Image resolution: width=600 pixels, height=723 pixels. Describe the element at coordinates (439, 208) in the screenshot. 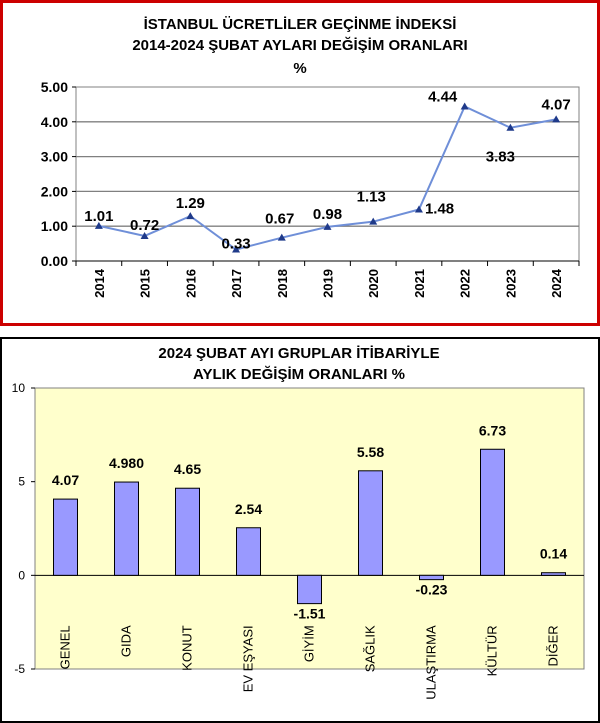

I see `data-label: 1.48` at that location.